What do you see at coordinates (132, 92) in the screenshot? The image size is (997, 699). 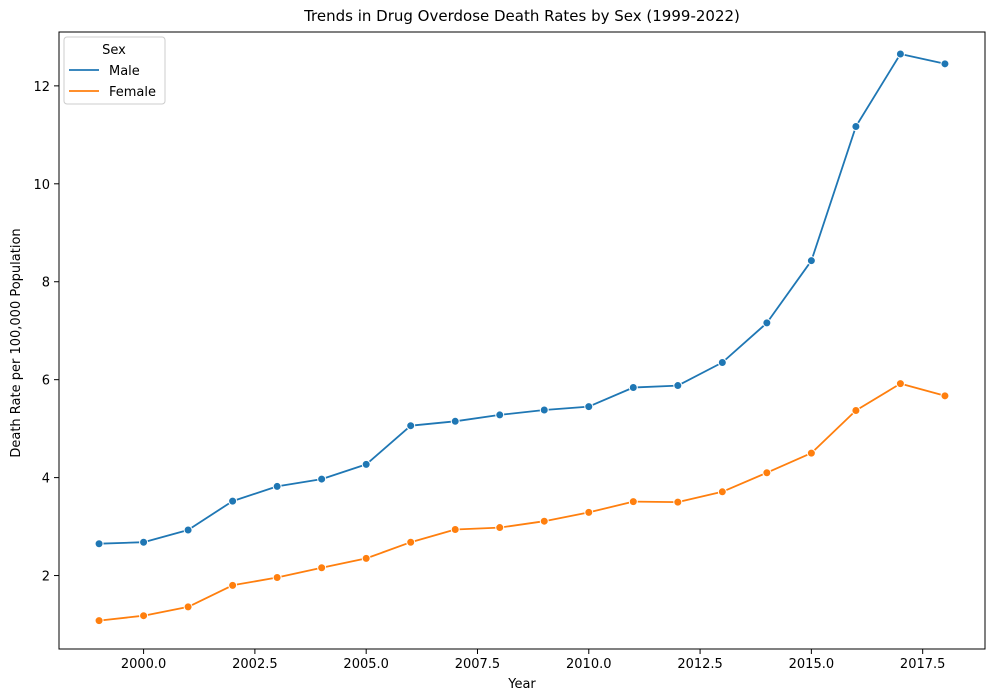 I see `legend-label-female: Female` at bounding box center [132, 92].